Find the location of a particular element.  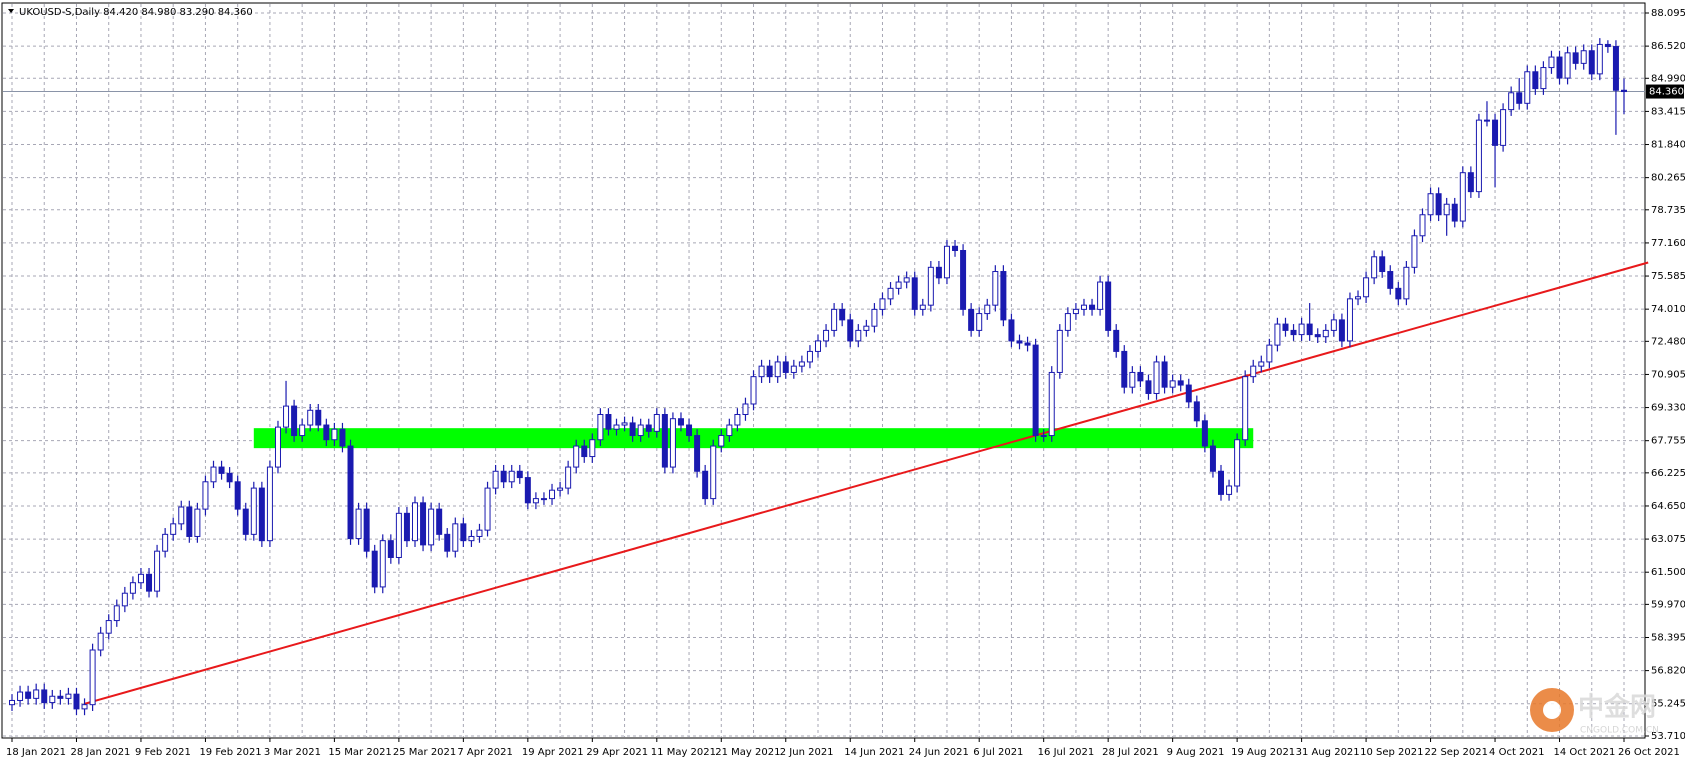

watermark: 中金网 CNGOLD.COM.CN is located at coordinates (1594, 712).